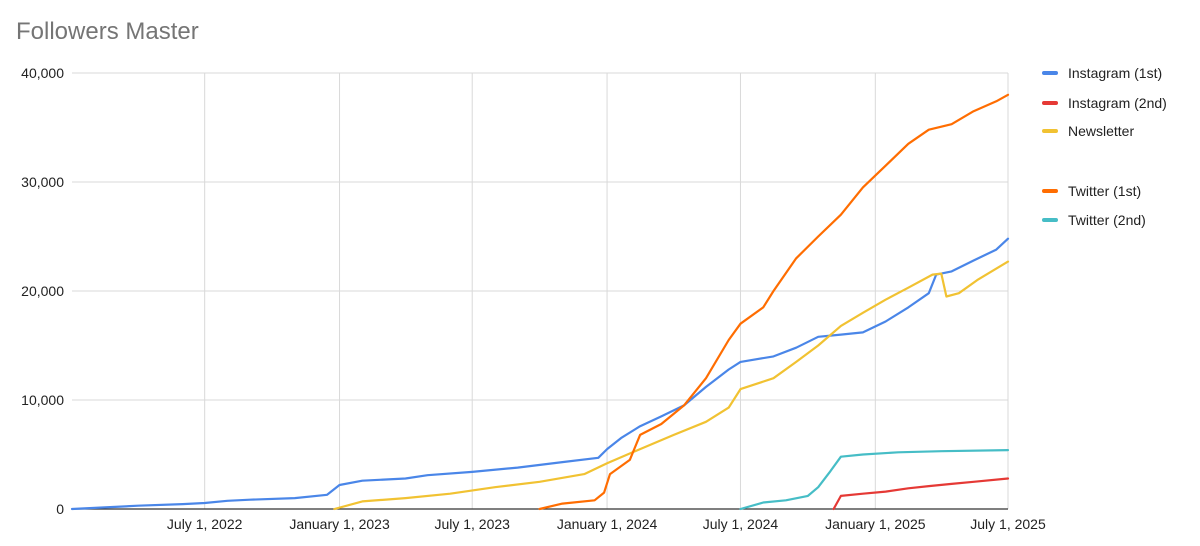 The width and height of the screenshot is (1200, 546). I want to click on y-tick-label: 0, so click(60, 509).